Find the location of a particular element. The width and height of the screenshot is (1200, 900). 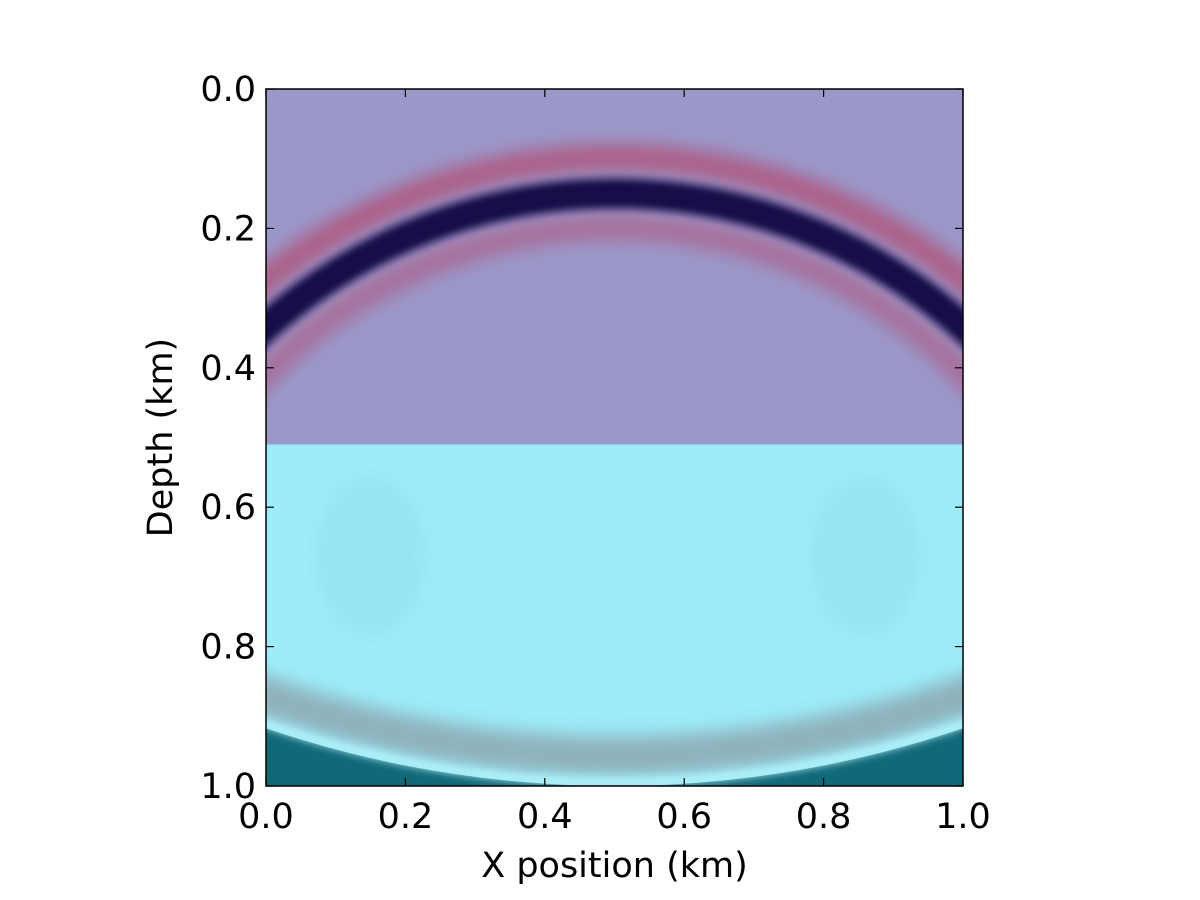

x-tick-label: 0.6 is located at coordinates (684, 817).